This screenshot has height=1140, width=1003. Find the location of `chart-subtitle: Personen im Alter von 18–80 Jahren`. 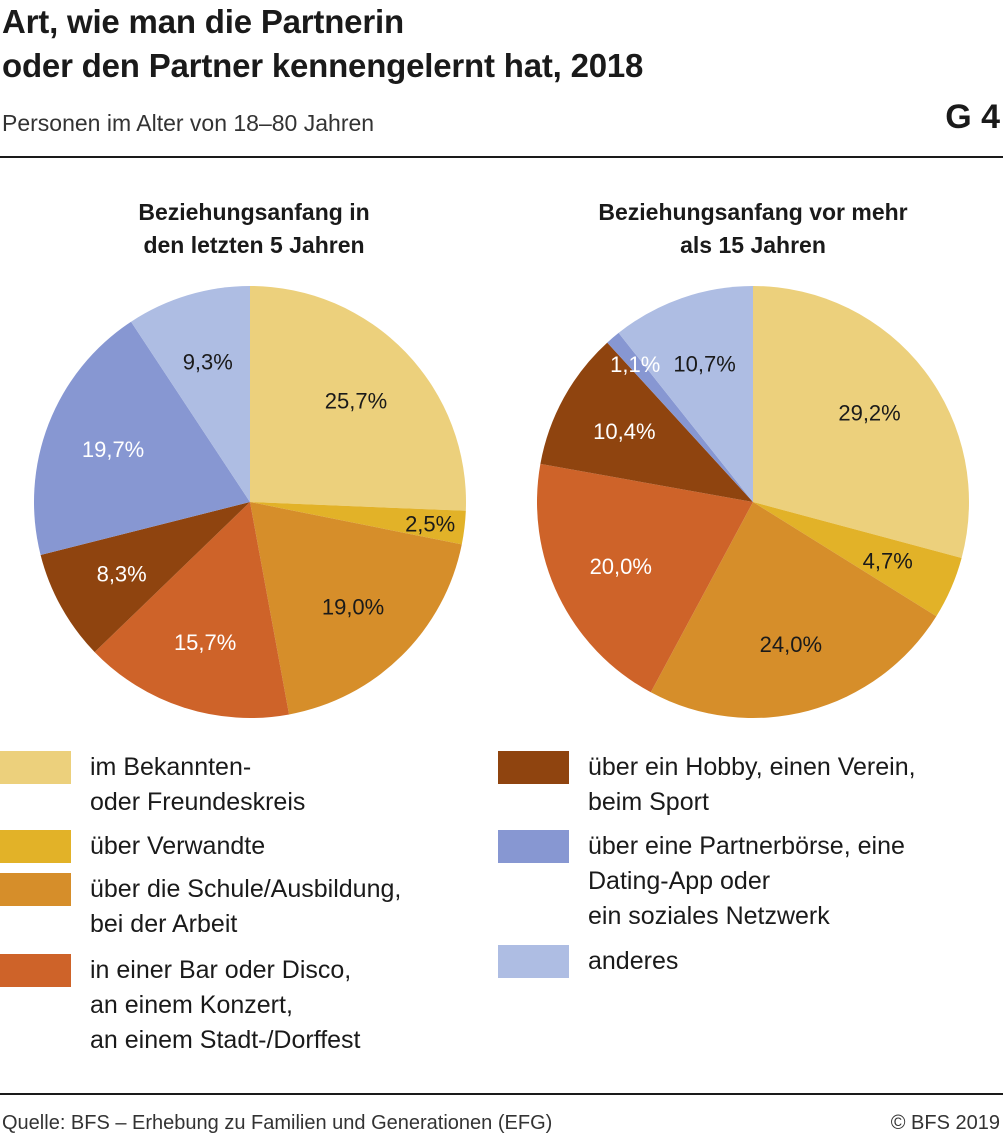

chart-subtitle: Personen im Alter von 18–80 Jahren is located at coordinates (188, 123).